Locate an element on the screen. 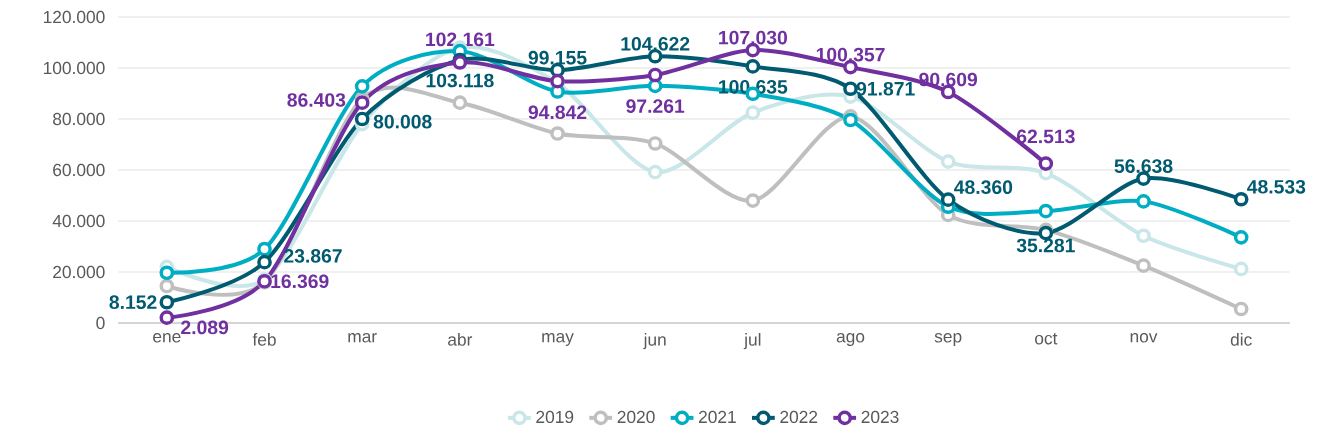 This screenshot has width=1331, height=433. y-tick-label: 20.000 is located at coordinates (79, 272).